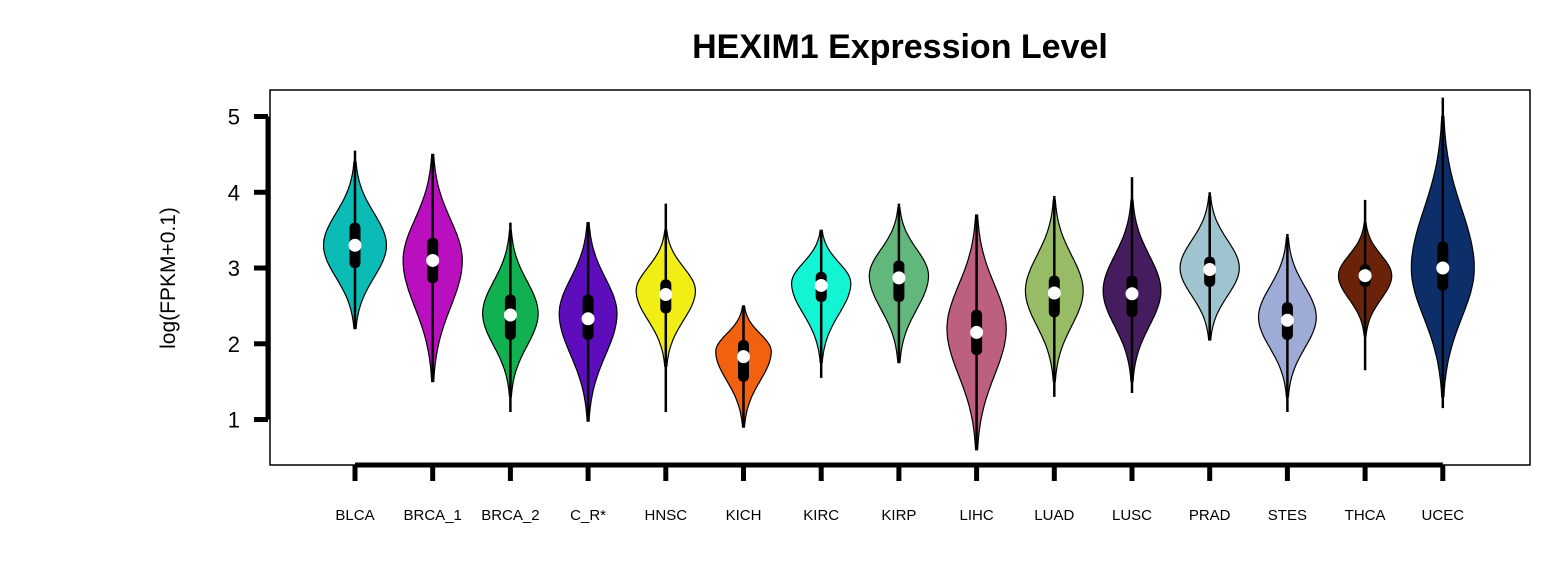 Image resolution: width=1560 pixels, height=586 pixels. I want to click on violin-kirp, so click(899, 283).